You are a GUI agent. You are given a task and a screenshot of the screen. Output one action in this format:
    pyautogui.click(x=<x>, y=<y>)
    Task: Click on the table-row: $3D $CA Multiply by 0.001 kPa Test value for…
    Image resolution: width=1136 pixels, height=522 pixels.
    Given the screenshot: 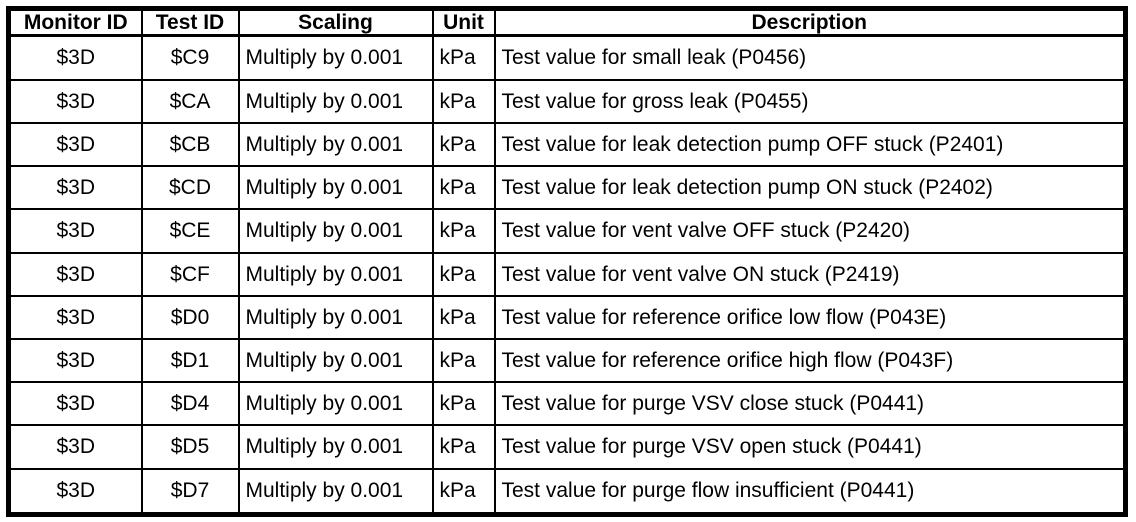 What is the action you would take?
    pyautogui.click(x=567, y=101)
    